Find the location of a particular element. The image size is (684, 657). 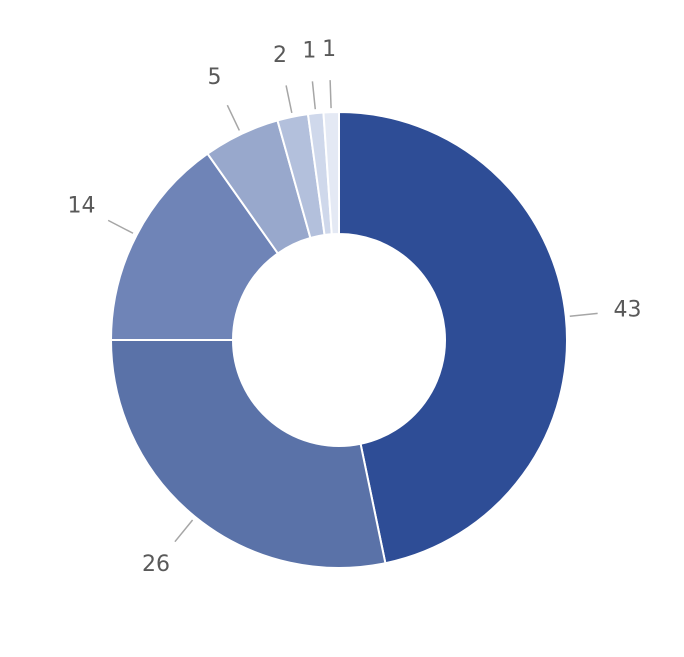

data-label: 43 is located at coordinates (627, 309).